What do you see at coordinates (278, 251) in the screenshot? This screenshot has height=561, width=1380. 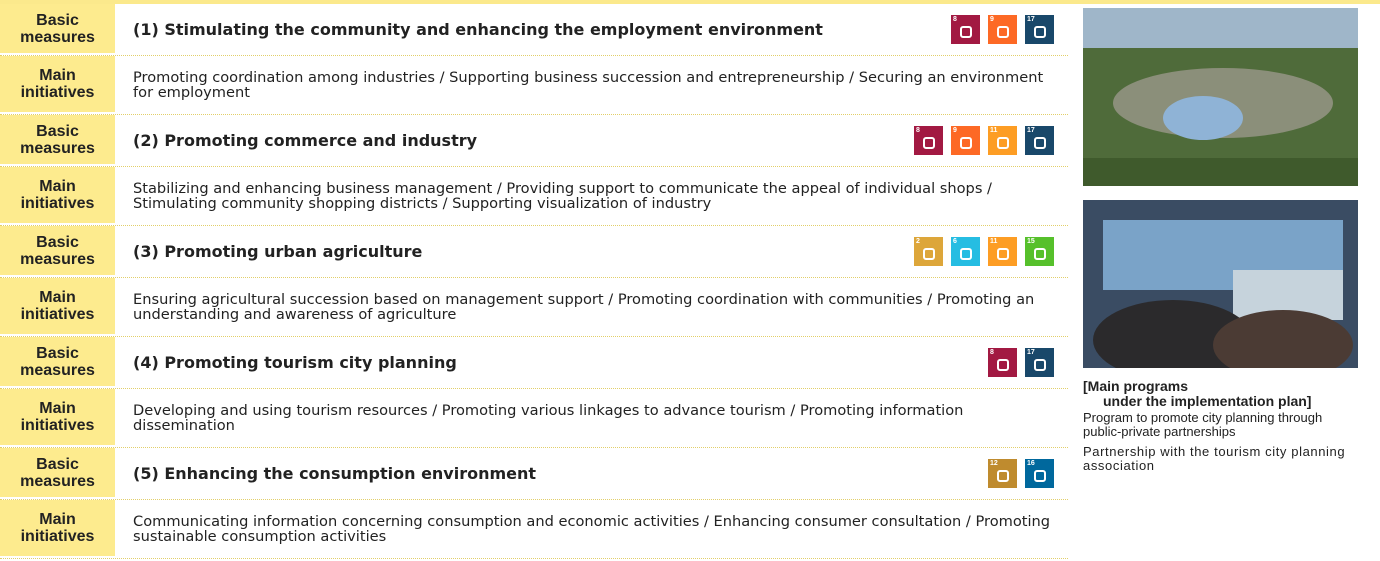 I see `measure-title: (3) Promoting urban agriculture` at bounding box center [278, 251].